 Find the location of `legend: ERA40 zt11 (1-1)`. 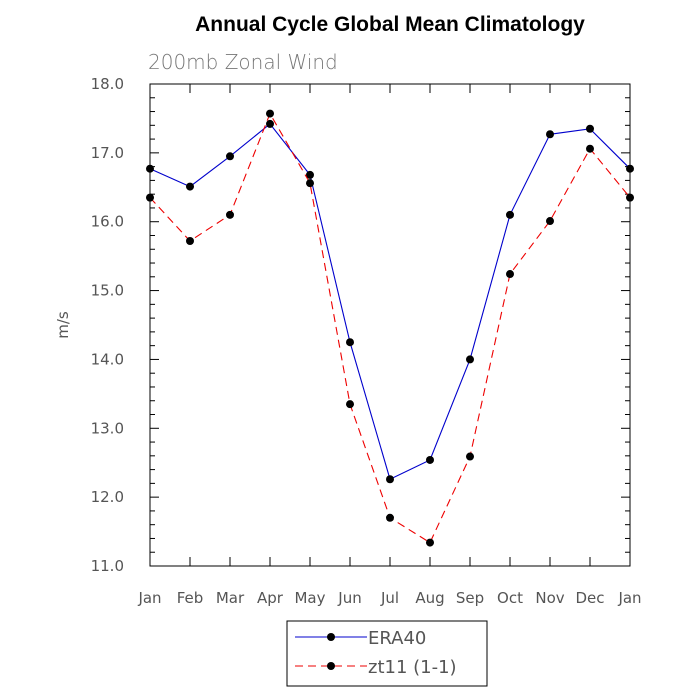

legend: ERA40 zt11 (1-1) is located at coordinates (387, 653).